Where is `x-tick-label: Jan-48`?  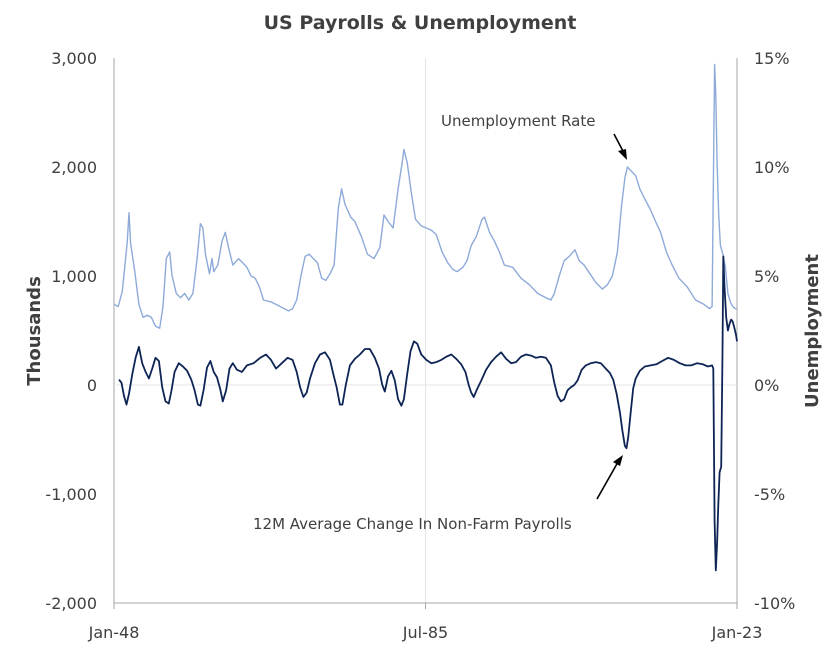
x-tick-label: Jan-48 is located at coordinates (114, 632).